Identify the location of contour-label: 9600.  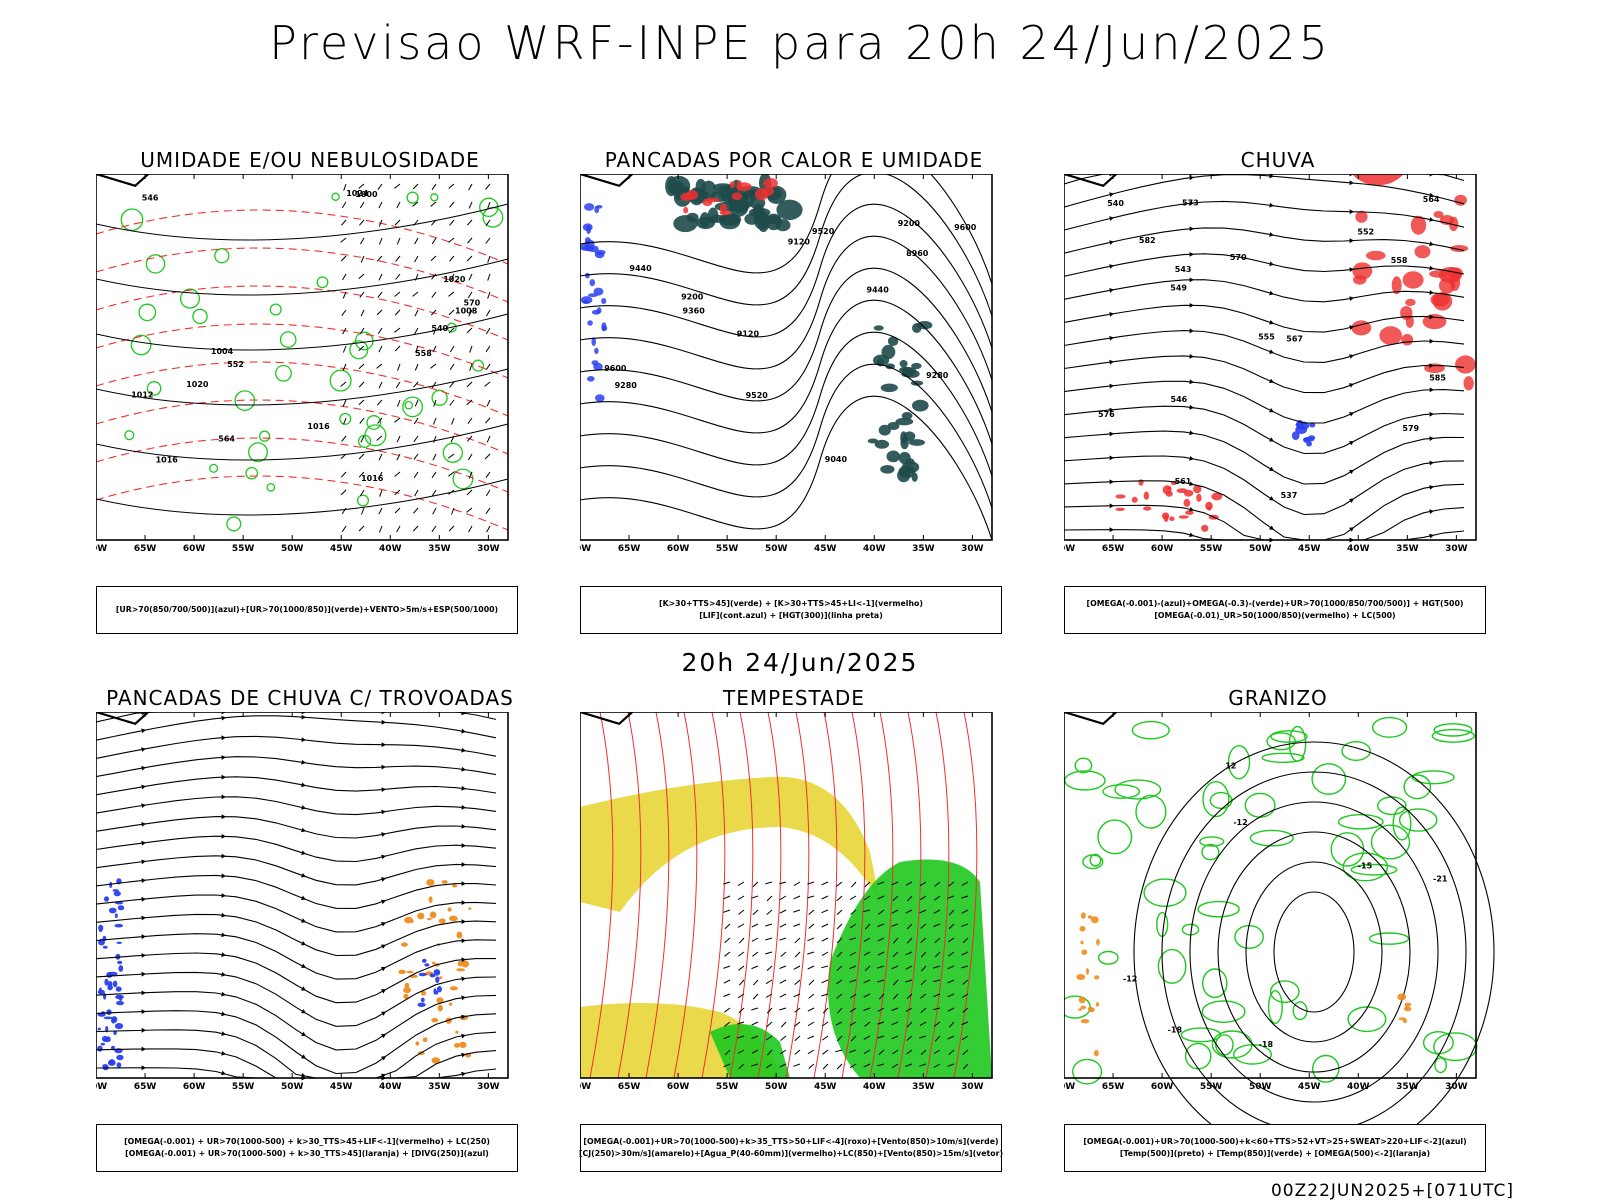
(965, 227).